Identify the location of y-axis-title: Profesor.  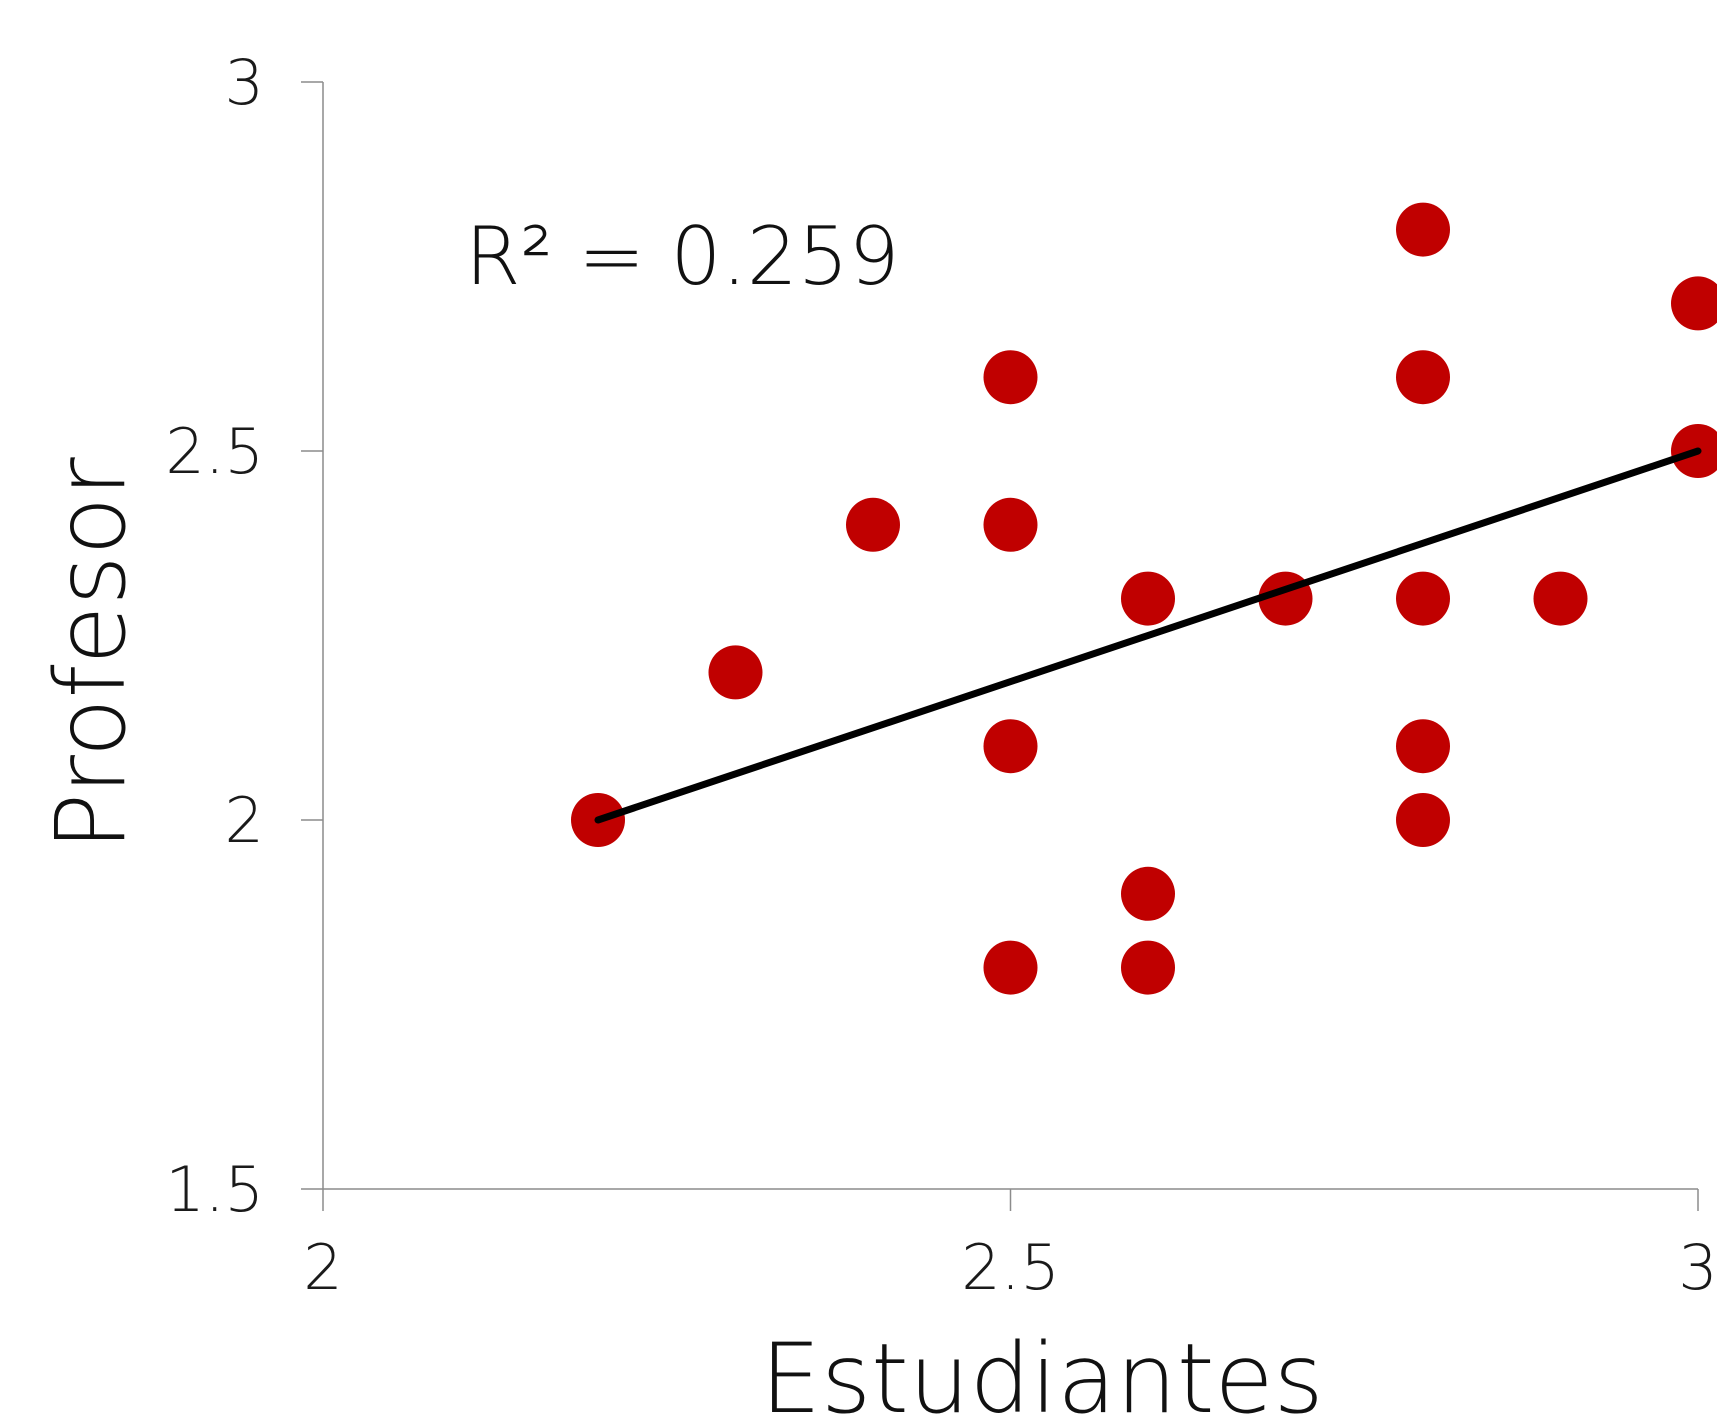
(91, 654).